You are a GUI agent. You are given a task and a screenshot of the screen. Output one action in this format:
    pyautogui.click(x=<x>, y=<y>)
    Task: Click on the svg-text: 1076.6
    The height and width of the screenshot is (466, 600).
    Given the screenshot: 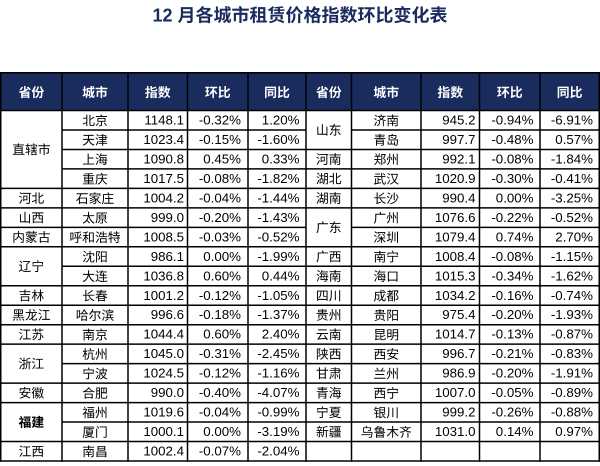 What is the action you would take?
    pyautogui.click(x=455, y=217)
    